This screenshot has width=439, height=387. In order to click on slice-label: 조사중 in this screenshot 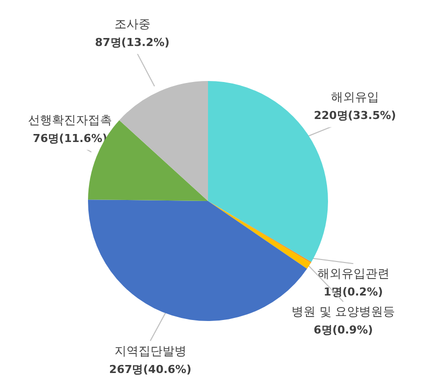, I will do `click(132, 23)`.